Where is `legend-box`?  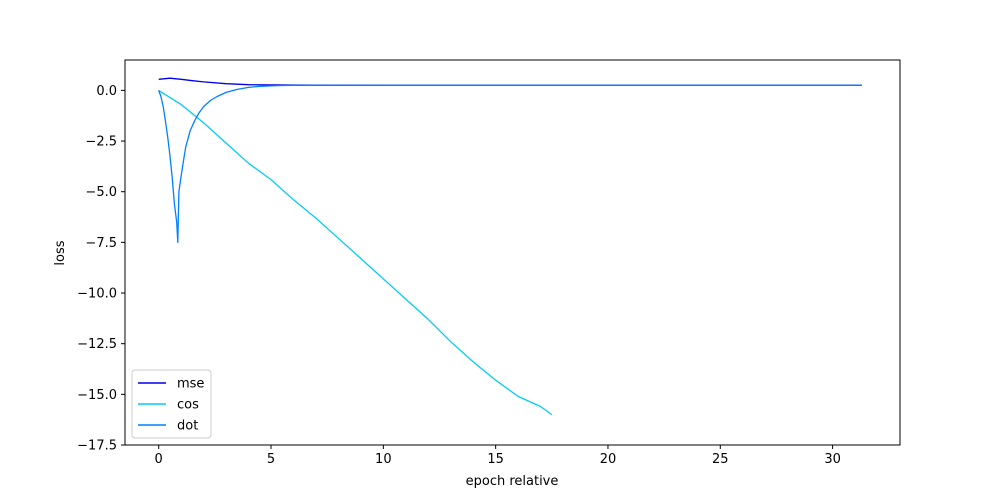
legend-box is located at coordinates (171, 404).